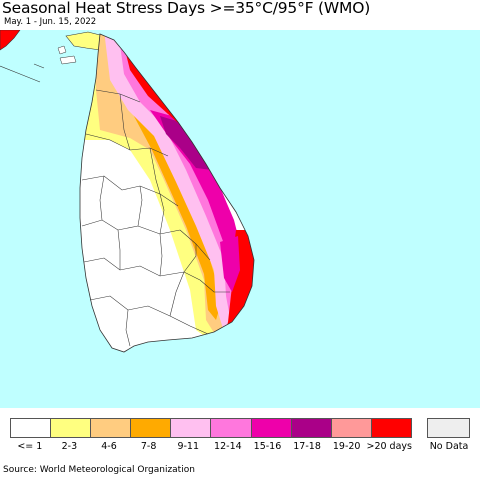 The height and width of the screenshot is (480, 480). Describe the element at coordinates (10, 40) in the screenshot. I see `india-coast` at that location.